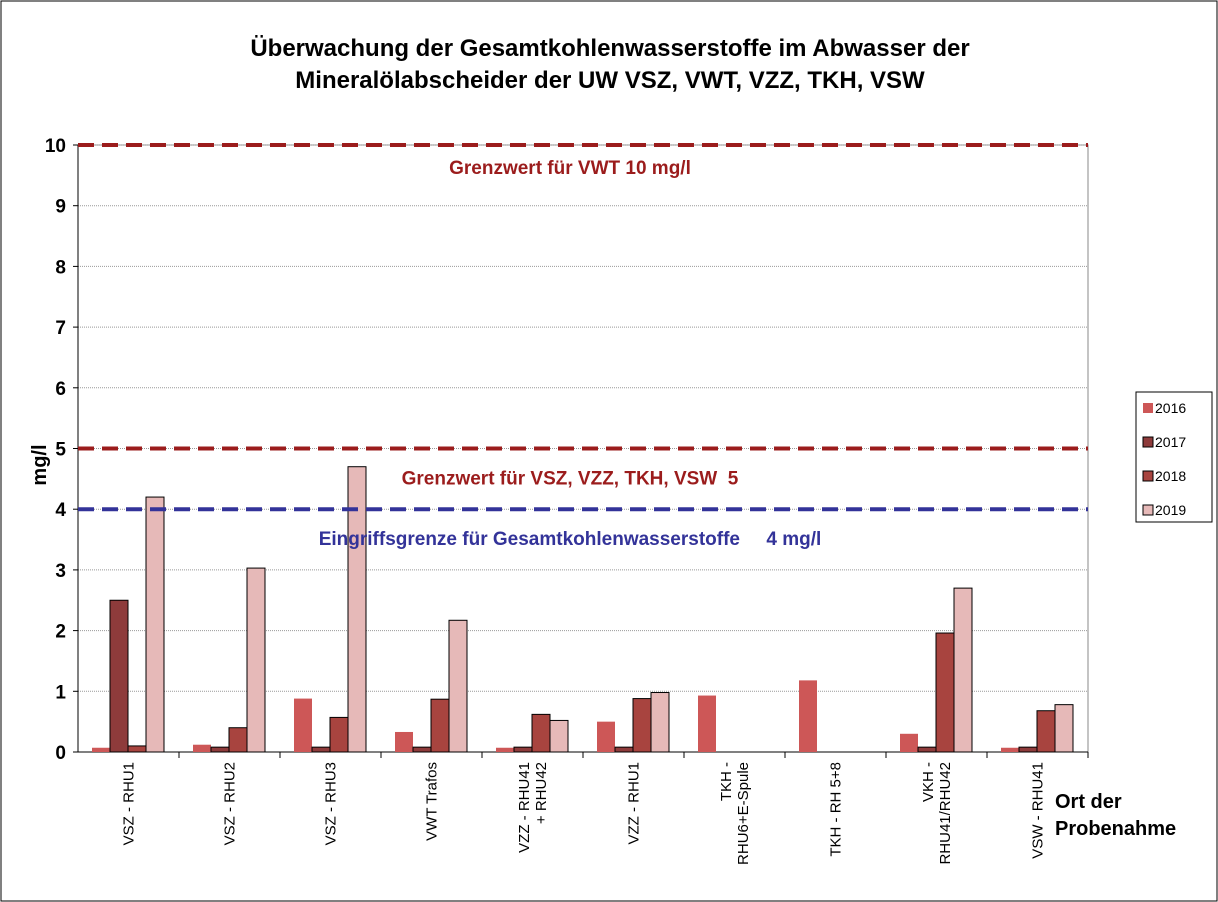  Describe the element at coordinates (634, 803) in the screenshot. I see `x-tick-label: VZZ - RHU1` at that location.